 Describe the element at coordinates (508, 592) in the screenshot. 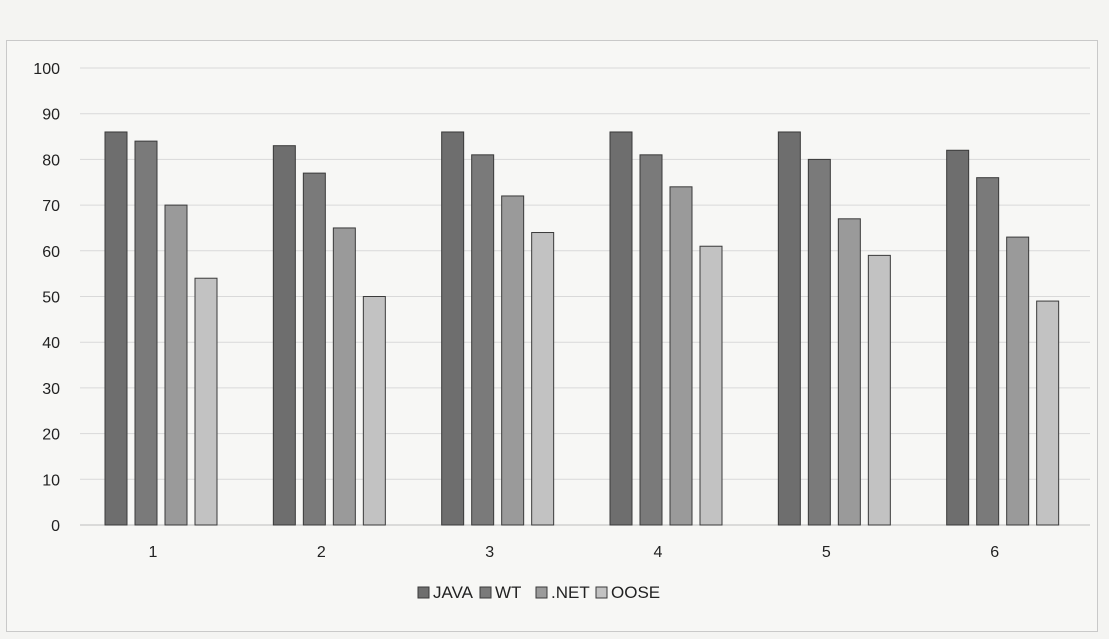

I see `legend-label: WT` at that location.